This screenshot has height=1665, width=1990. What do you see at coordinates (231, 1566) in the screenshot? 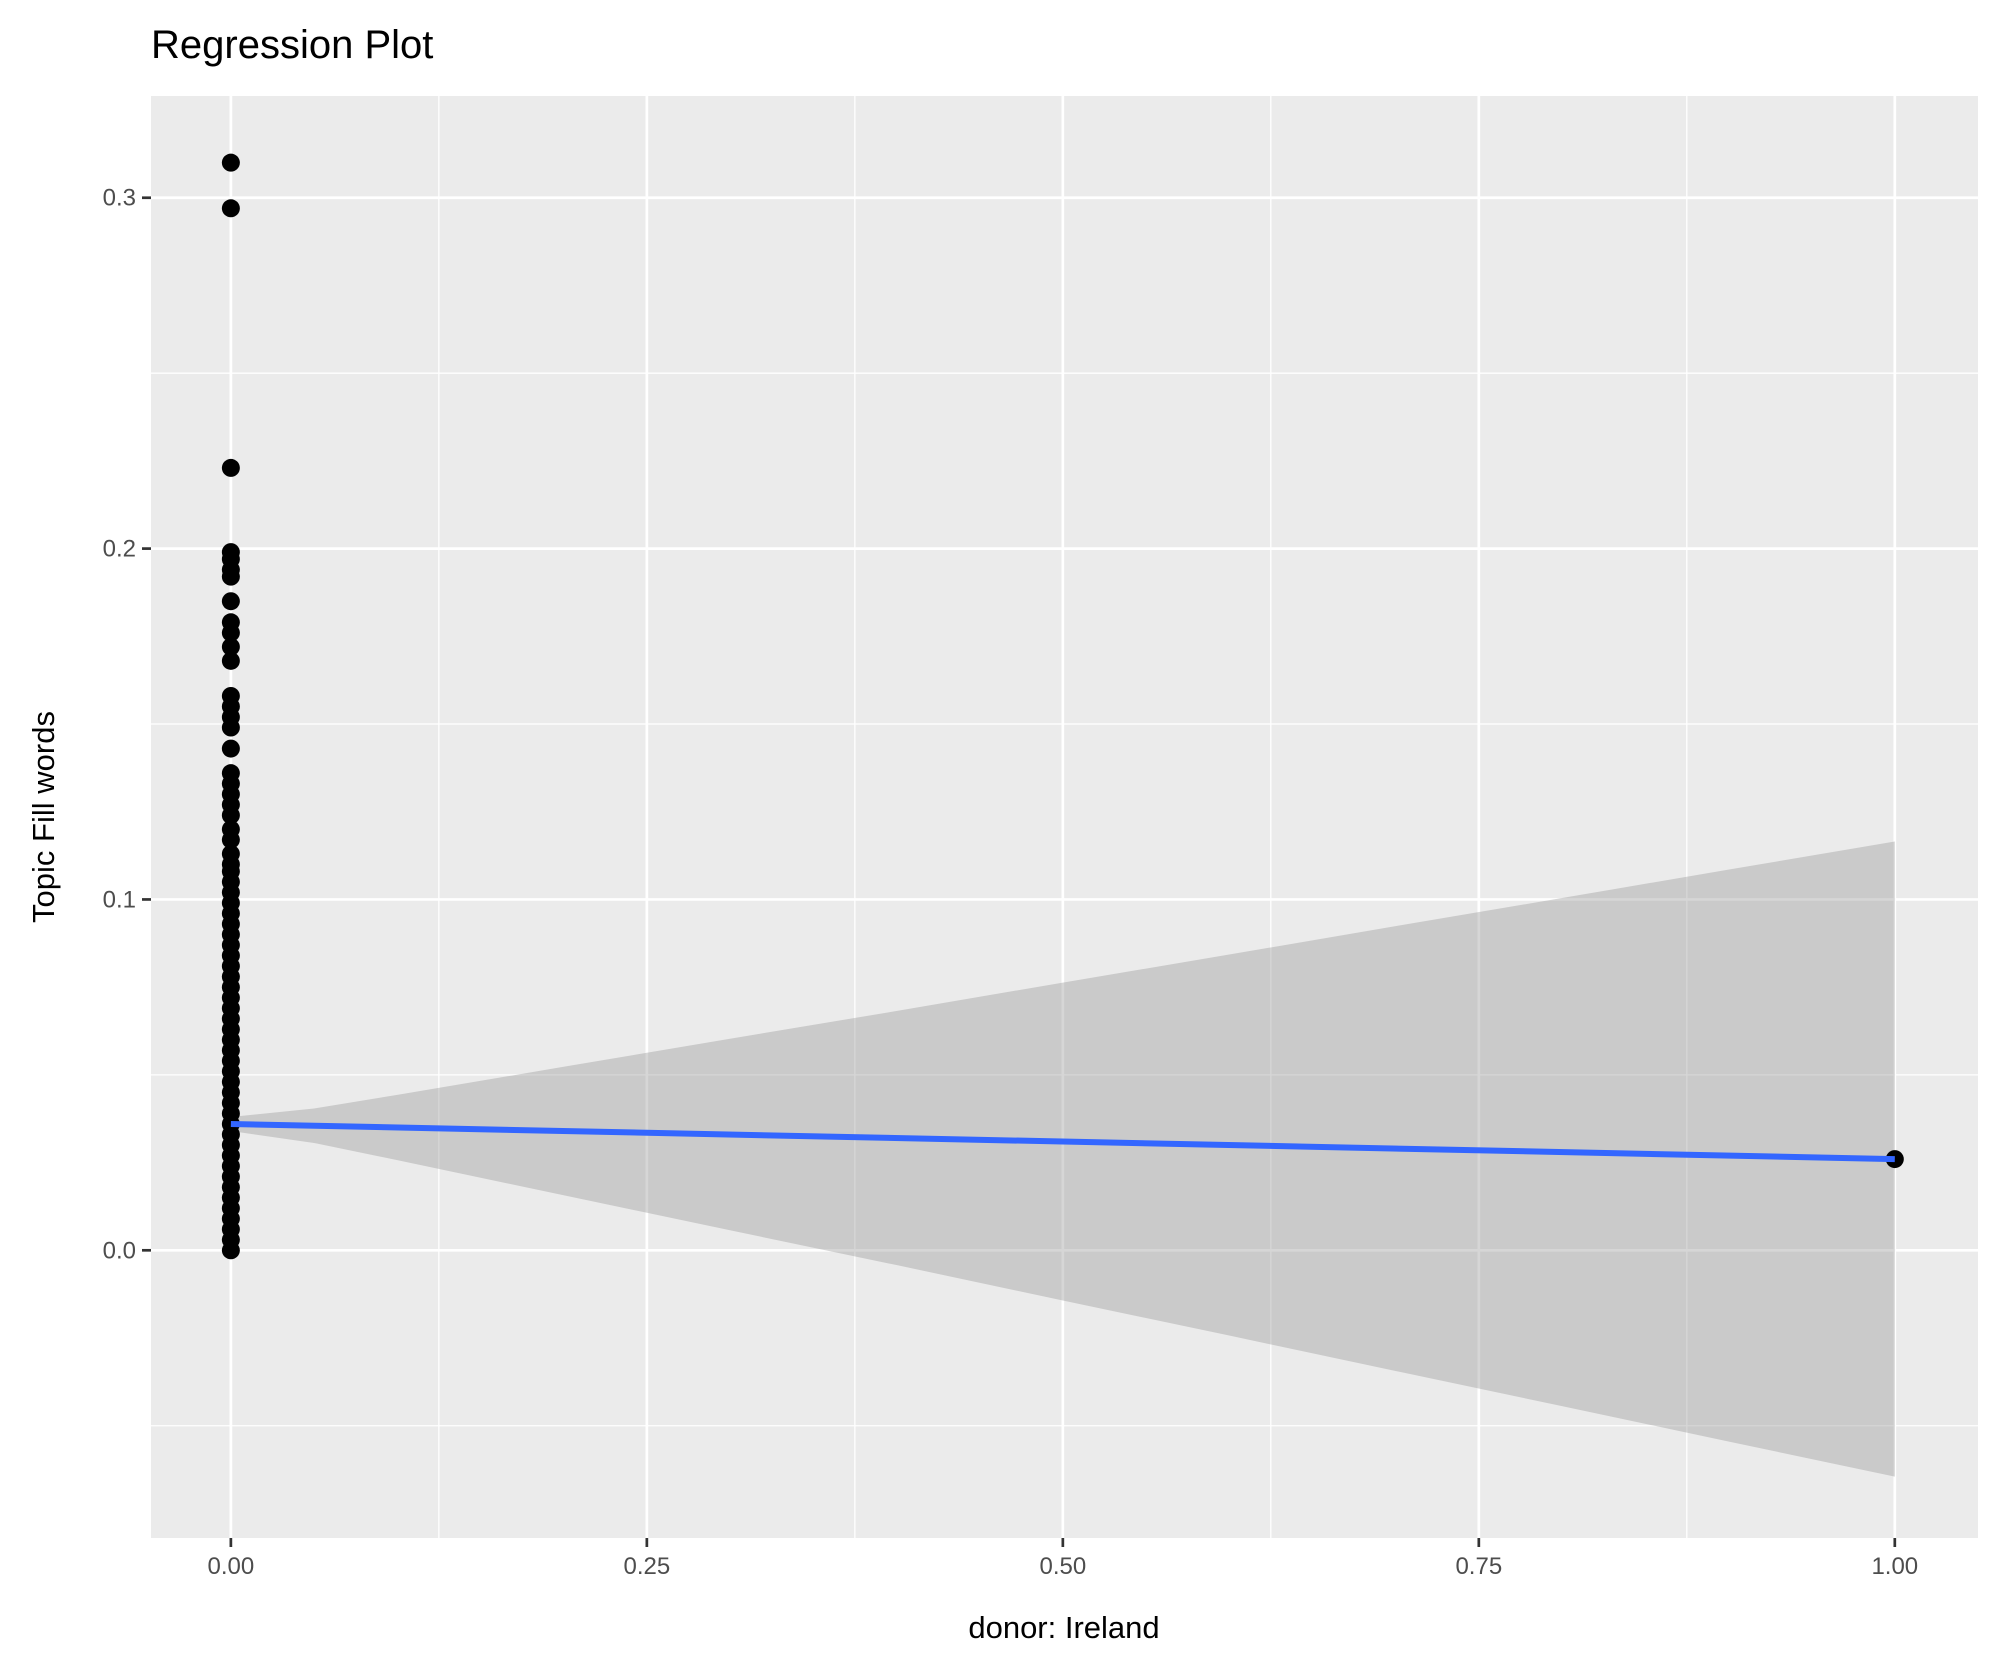
I see `x-tick-label: 0.00` at bounding box center [231, 1566].